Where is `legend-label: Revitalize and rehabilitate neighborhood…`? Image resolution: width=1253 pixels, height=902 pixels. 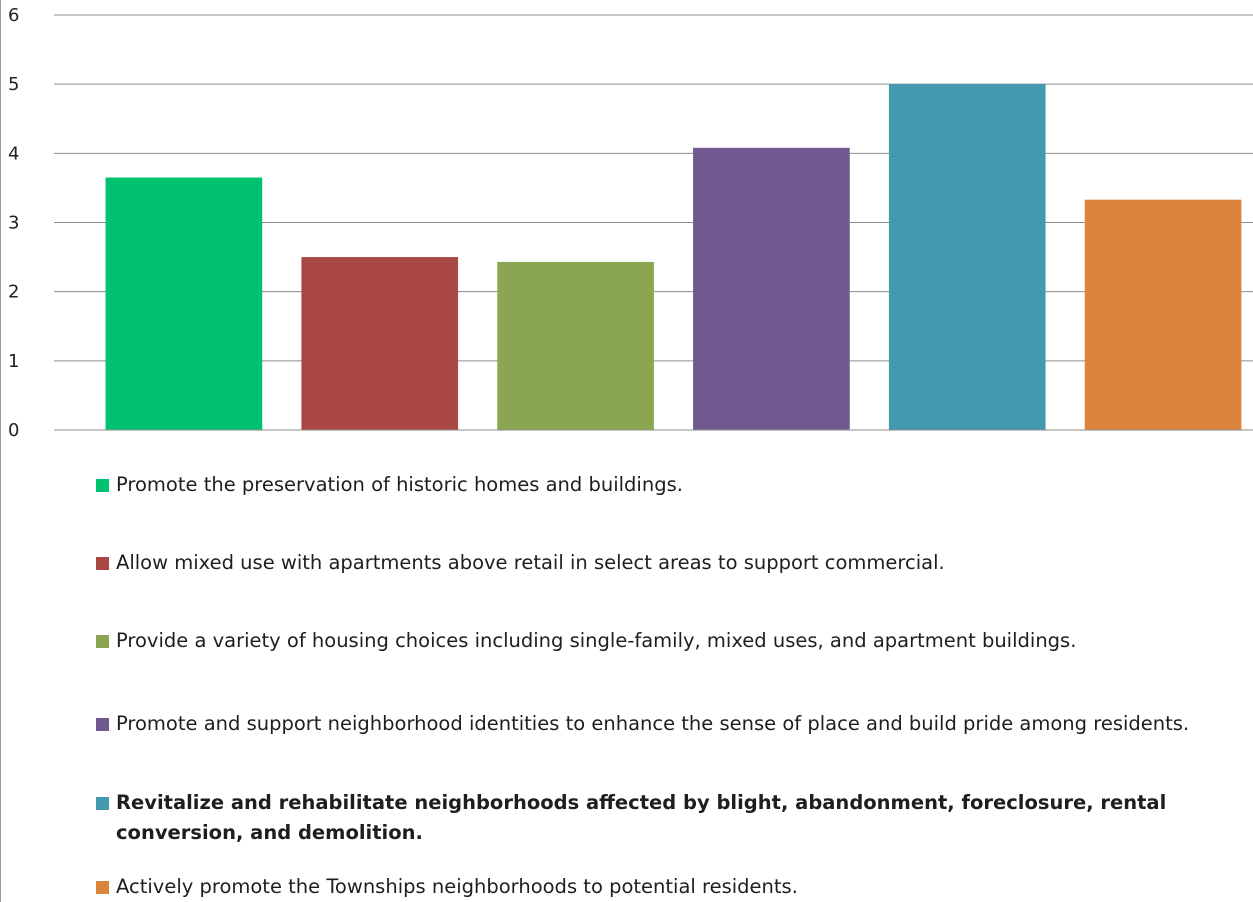 legend-label: Revitalize and rehabilitate neighborhood… is located at coordinates (641, 817).